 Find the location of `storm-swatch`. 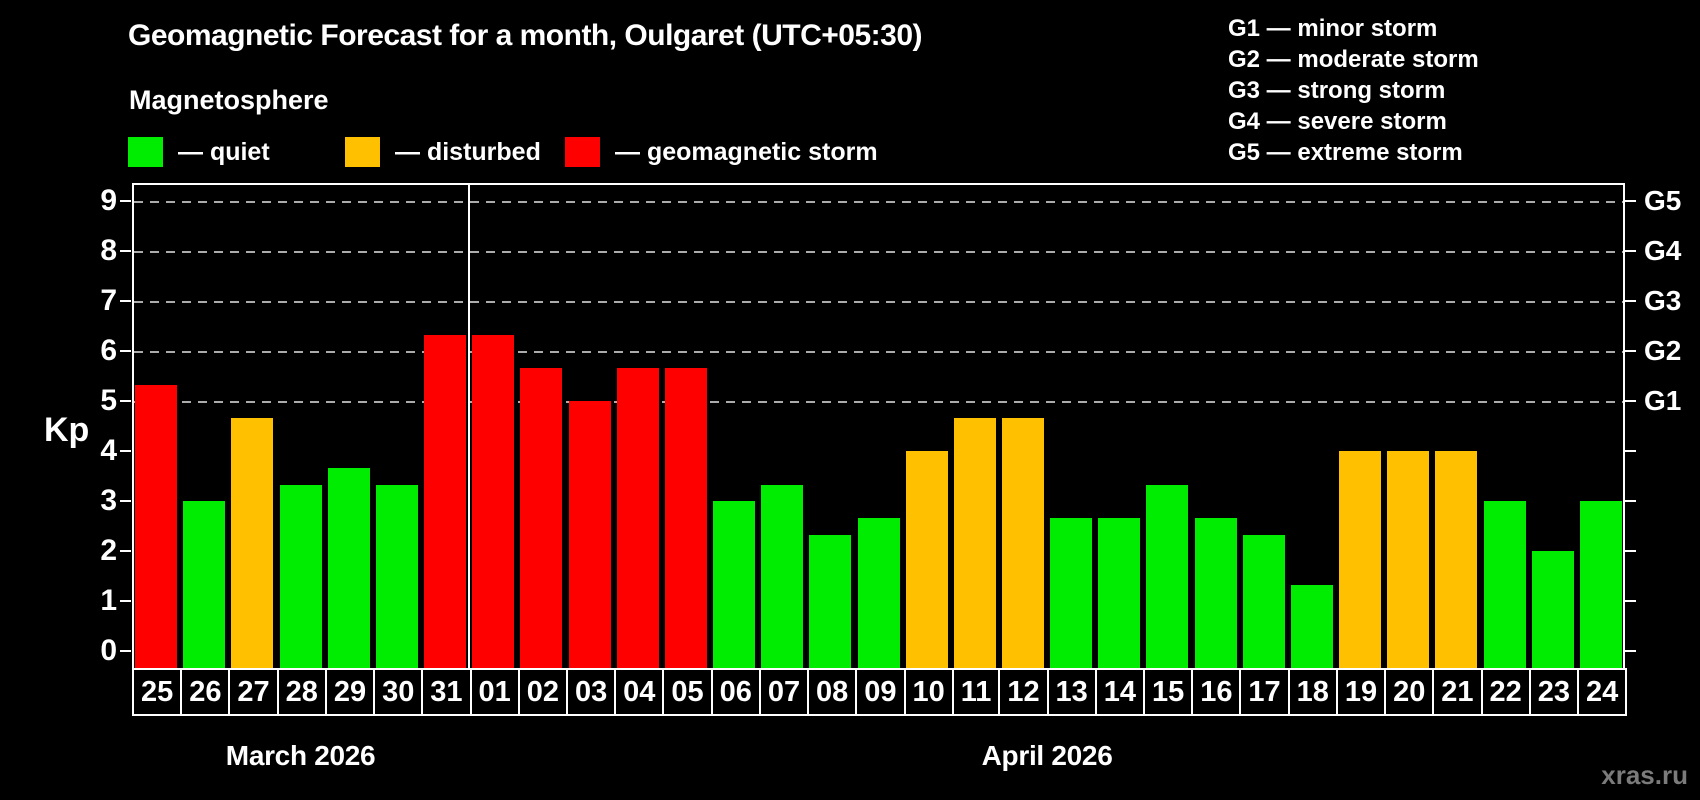

storm-swatch is located at coordinates (582, 152).